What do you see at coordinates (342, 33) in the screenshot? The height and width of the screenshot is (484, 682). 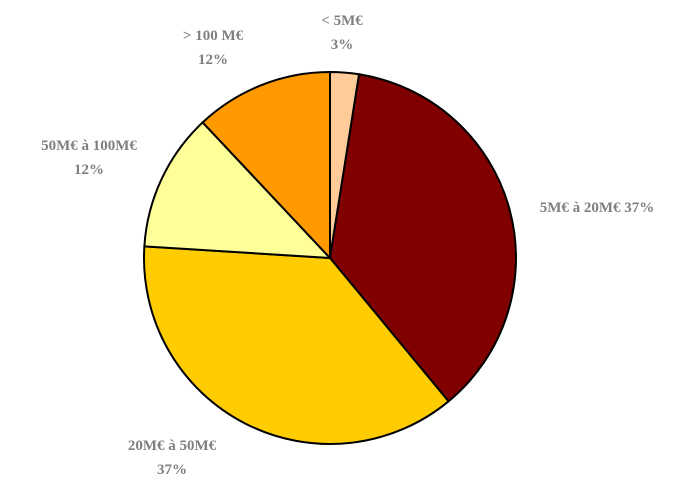 I see `slice-data-label: < 5M€ 3%` at bounding box center [342, 33].